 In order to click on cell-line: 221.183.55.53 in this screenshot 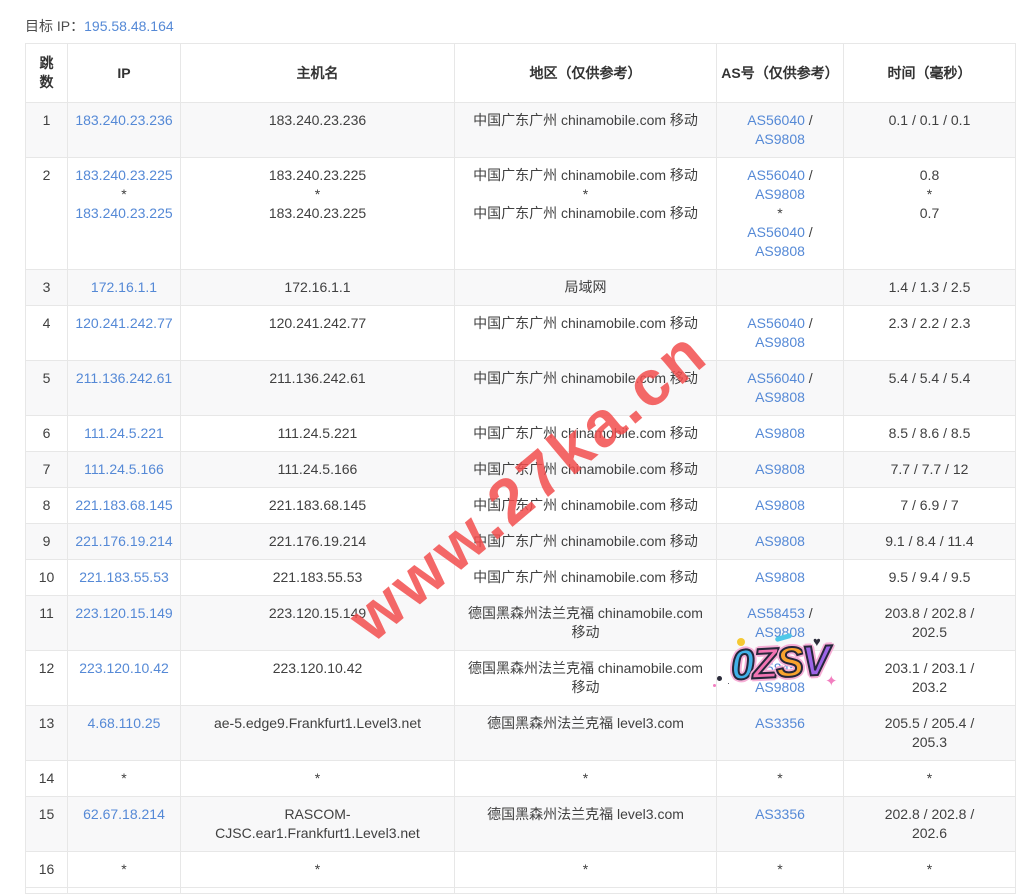, I will do `click(317, 577)`.